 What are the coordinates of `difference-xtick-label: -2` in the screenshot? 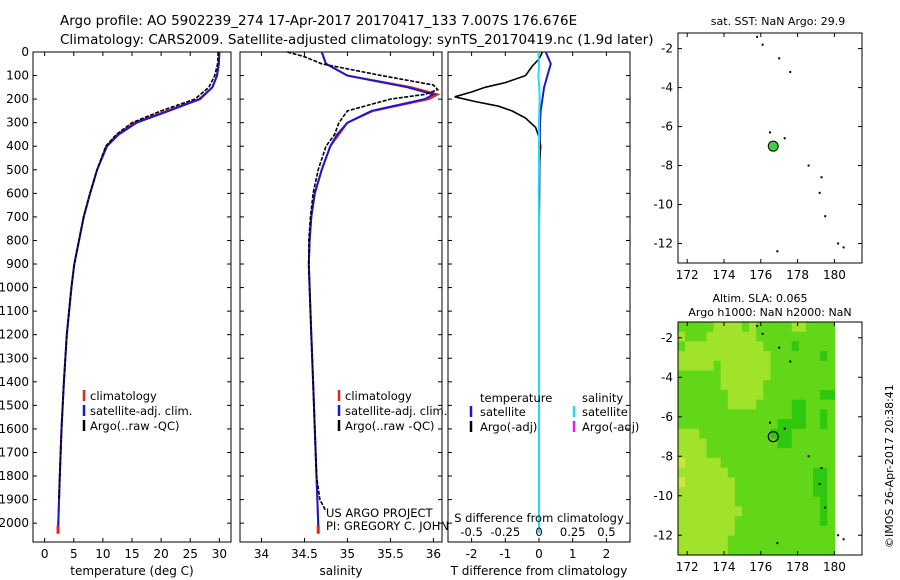 It's located at (472, 554).